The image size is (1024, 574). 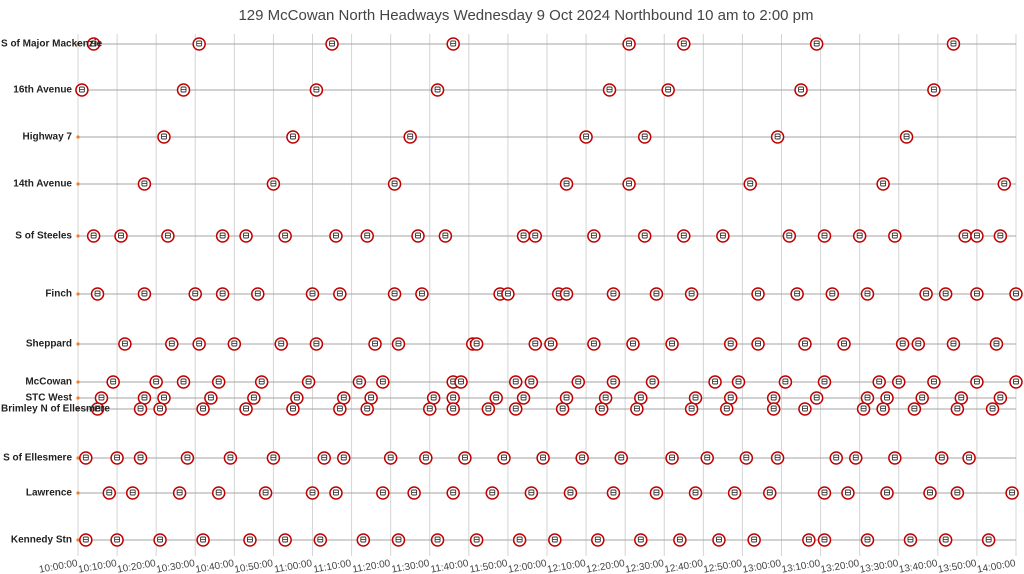 I want to click on row-label: McCowan, so click(x=48, y=382).